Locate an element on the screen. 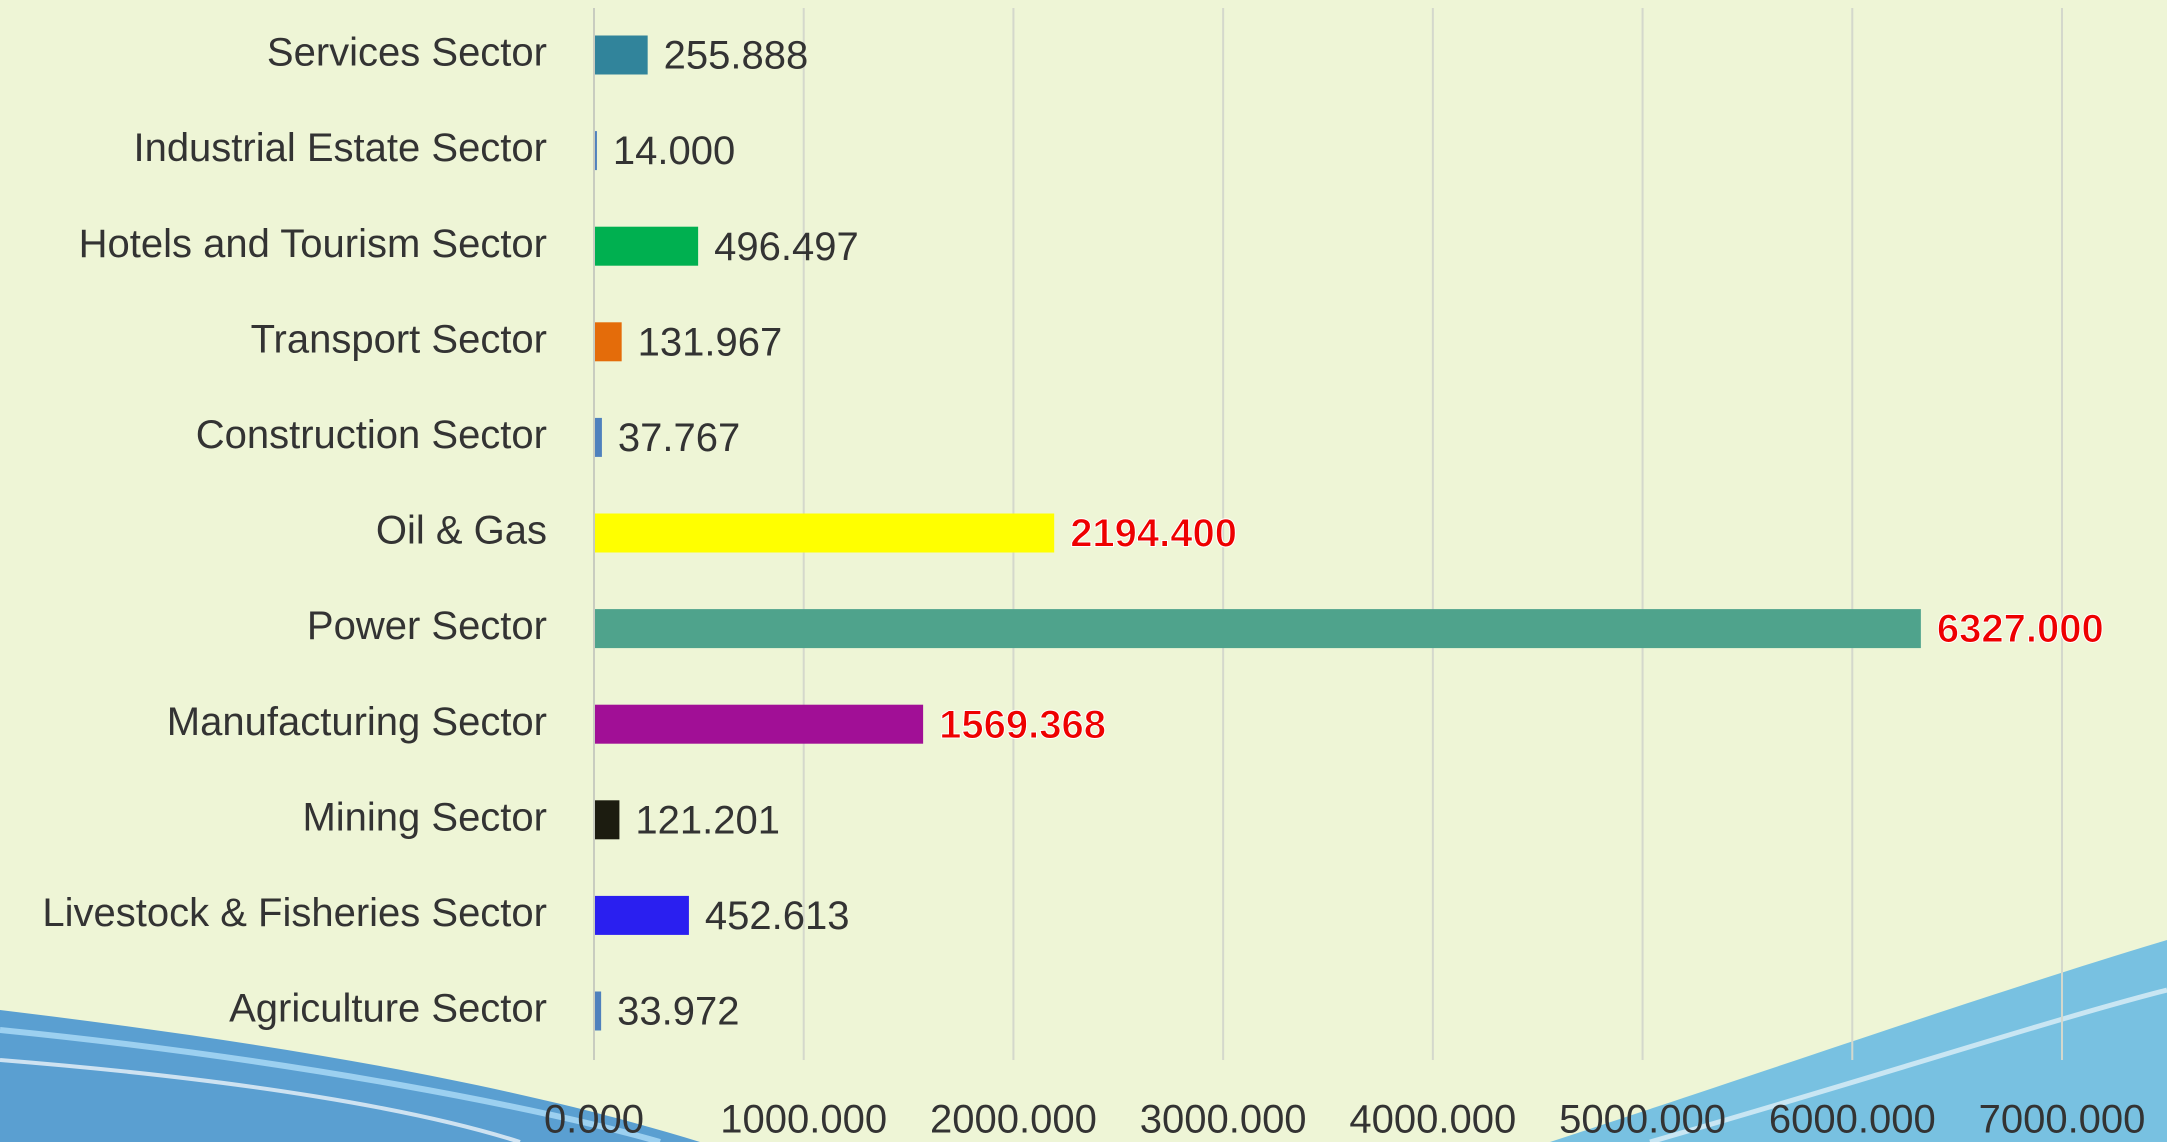  value-label: 33.972 is located at coordinates (678, 1012).